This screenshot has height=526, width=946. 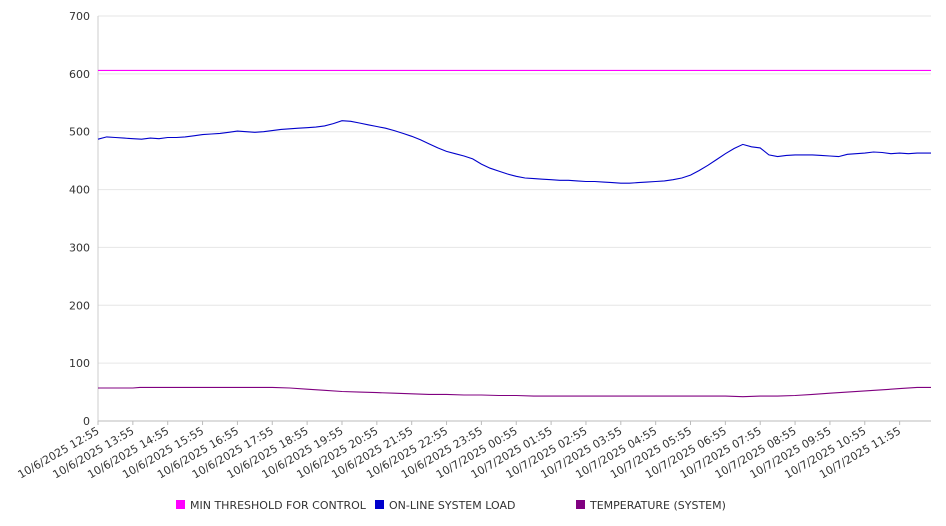 I want to click on legend-label: MIN THRESHOLD FOR CONTROL, so click(x=278, y=505).